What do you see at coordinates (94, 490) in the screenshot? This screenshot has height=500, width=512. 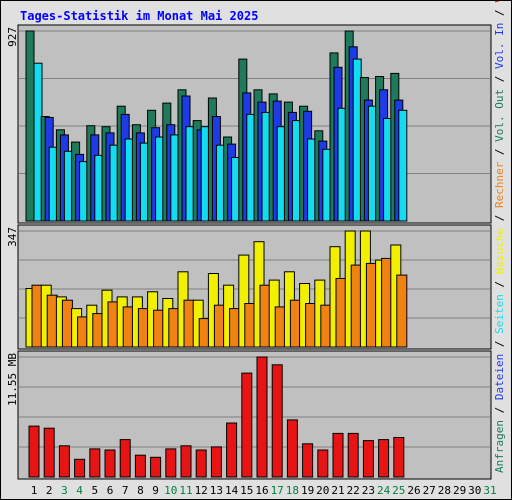 I see `day-label-5: 5` at bounding box center [94, 490].